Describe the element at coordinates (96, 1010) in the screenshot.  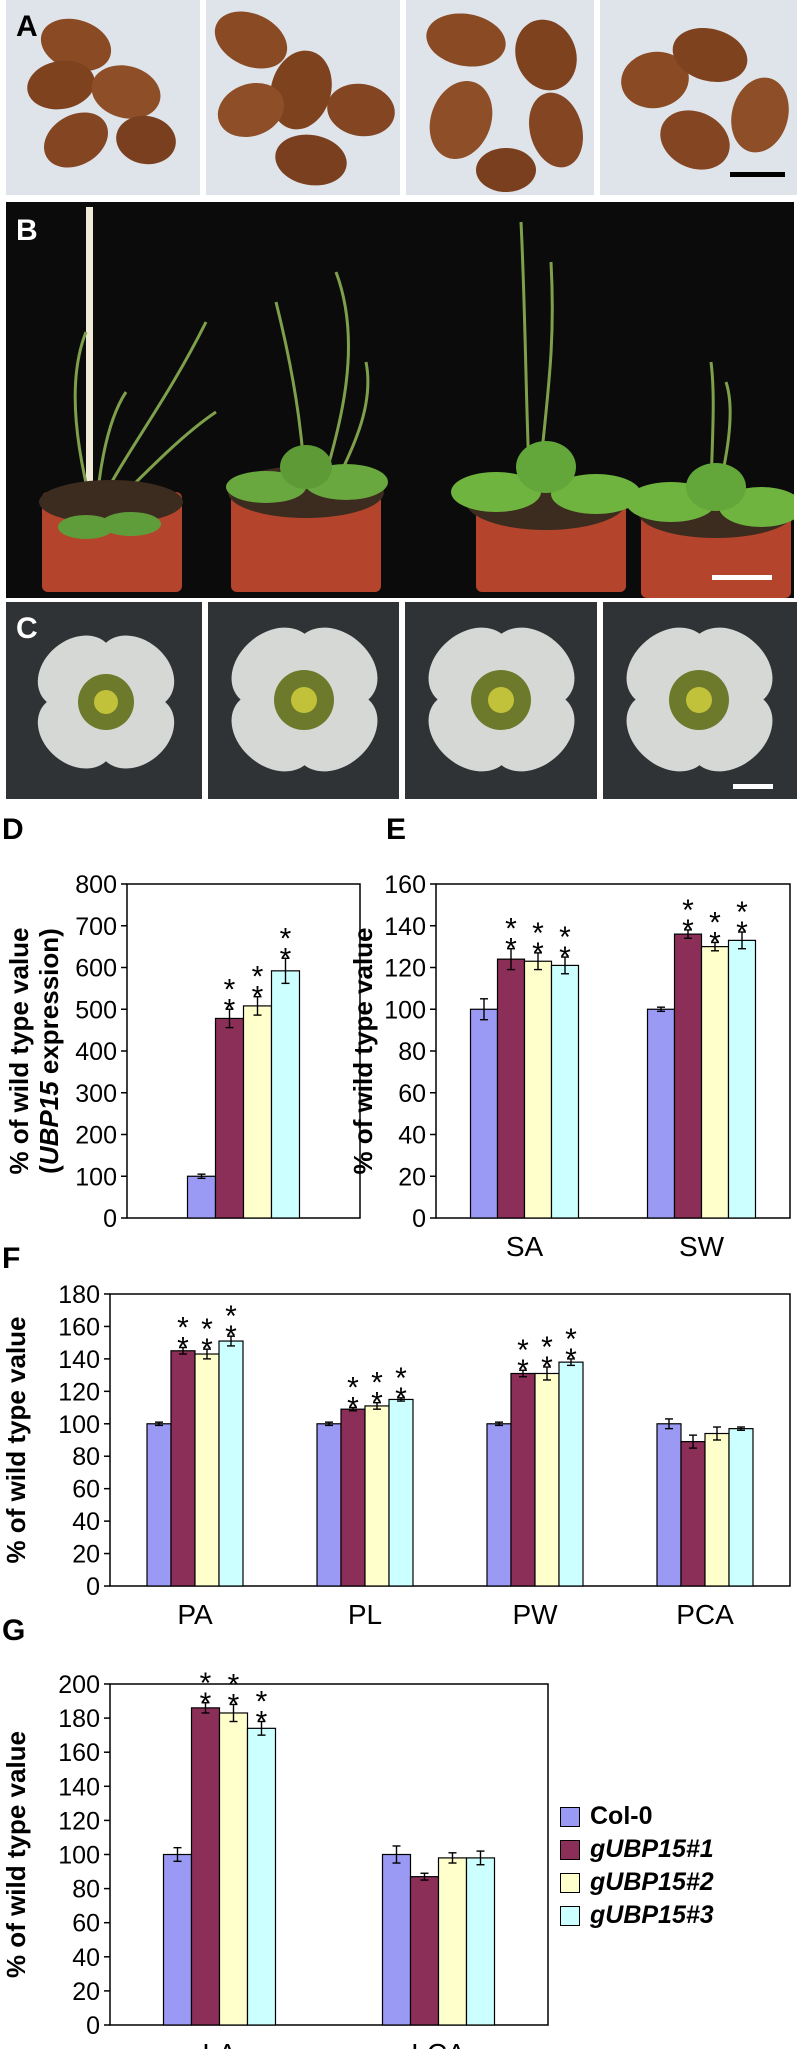
I see `y-tick-label: 500` at that location.